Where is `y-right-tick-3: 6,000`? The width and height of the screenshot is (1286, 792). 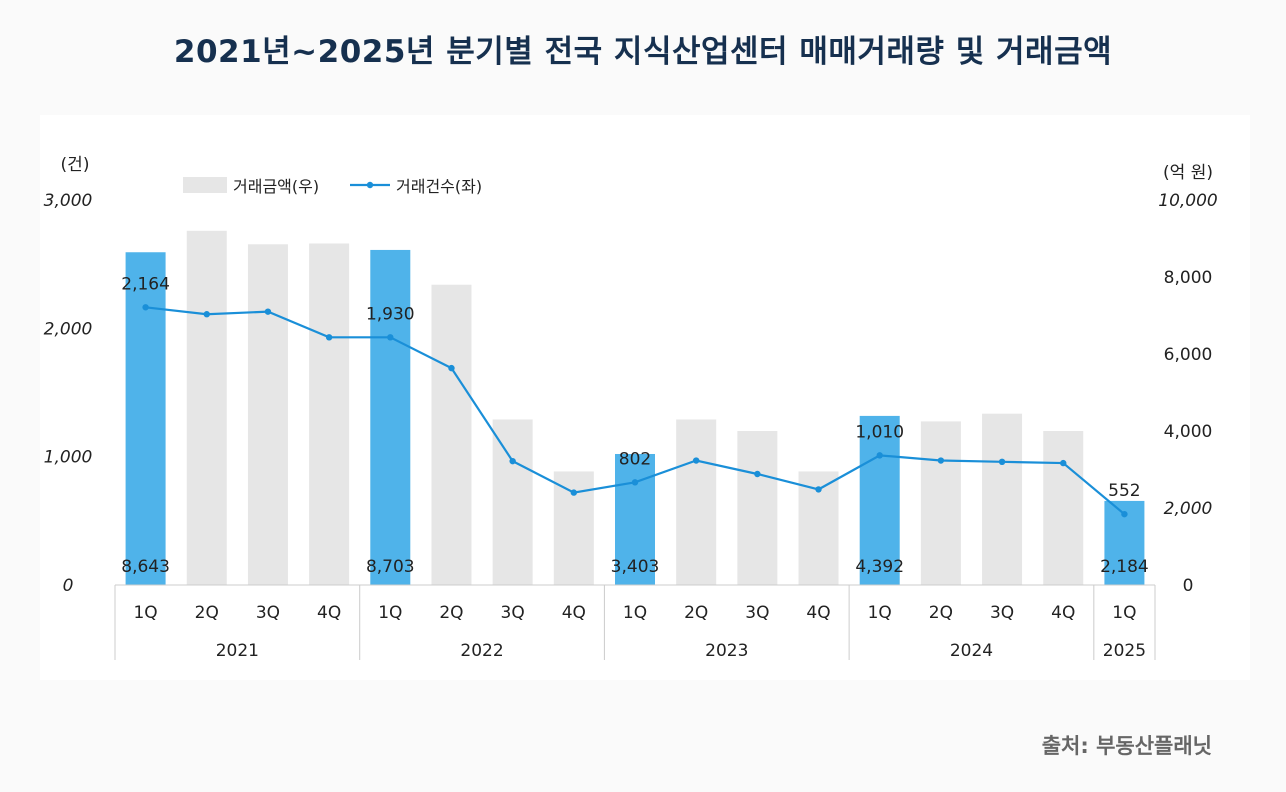 y-right-tick-3: 6,000 is located at coordinates (1188, 355).